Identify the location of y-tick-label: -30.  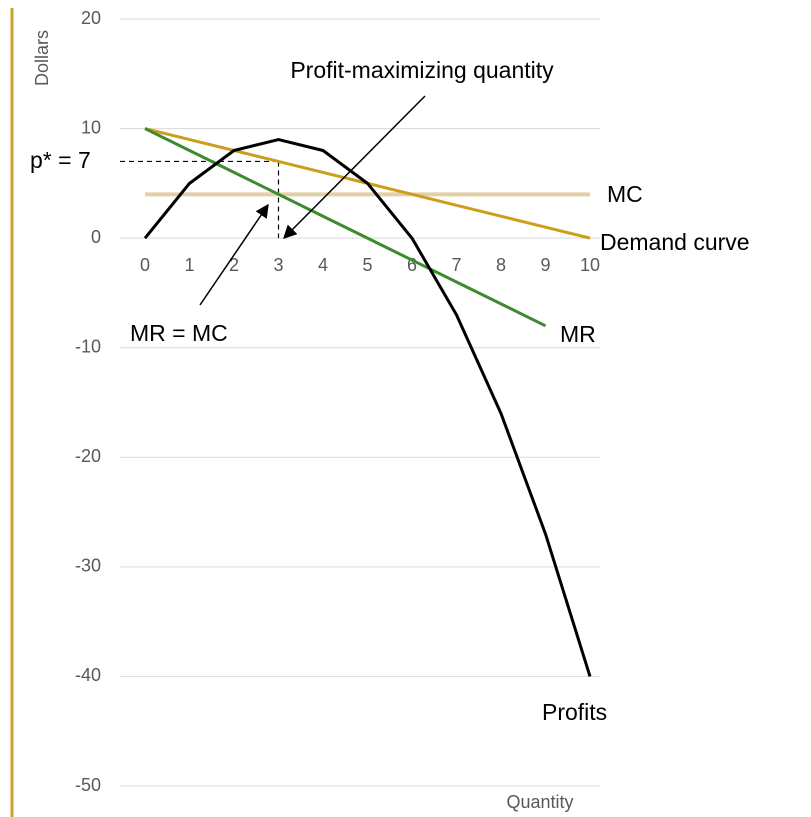
(88, 566).